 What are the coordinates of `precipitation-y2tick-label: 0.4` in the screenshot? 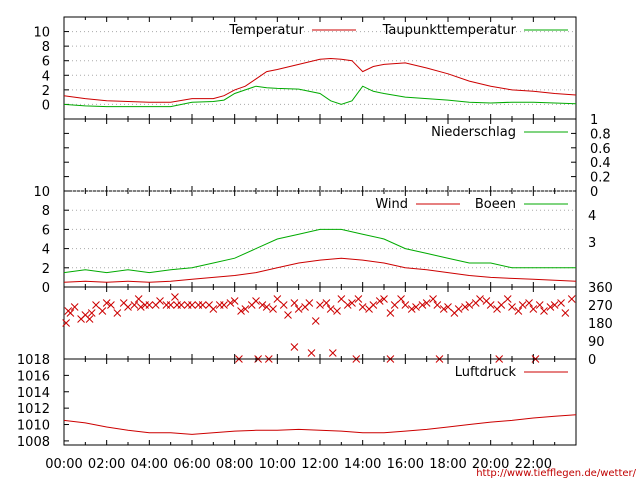 It's located at (600, 163).